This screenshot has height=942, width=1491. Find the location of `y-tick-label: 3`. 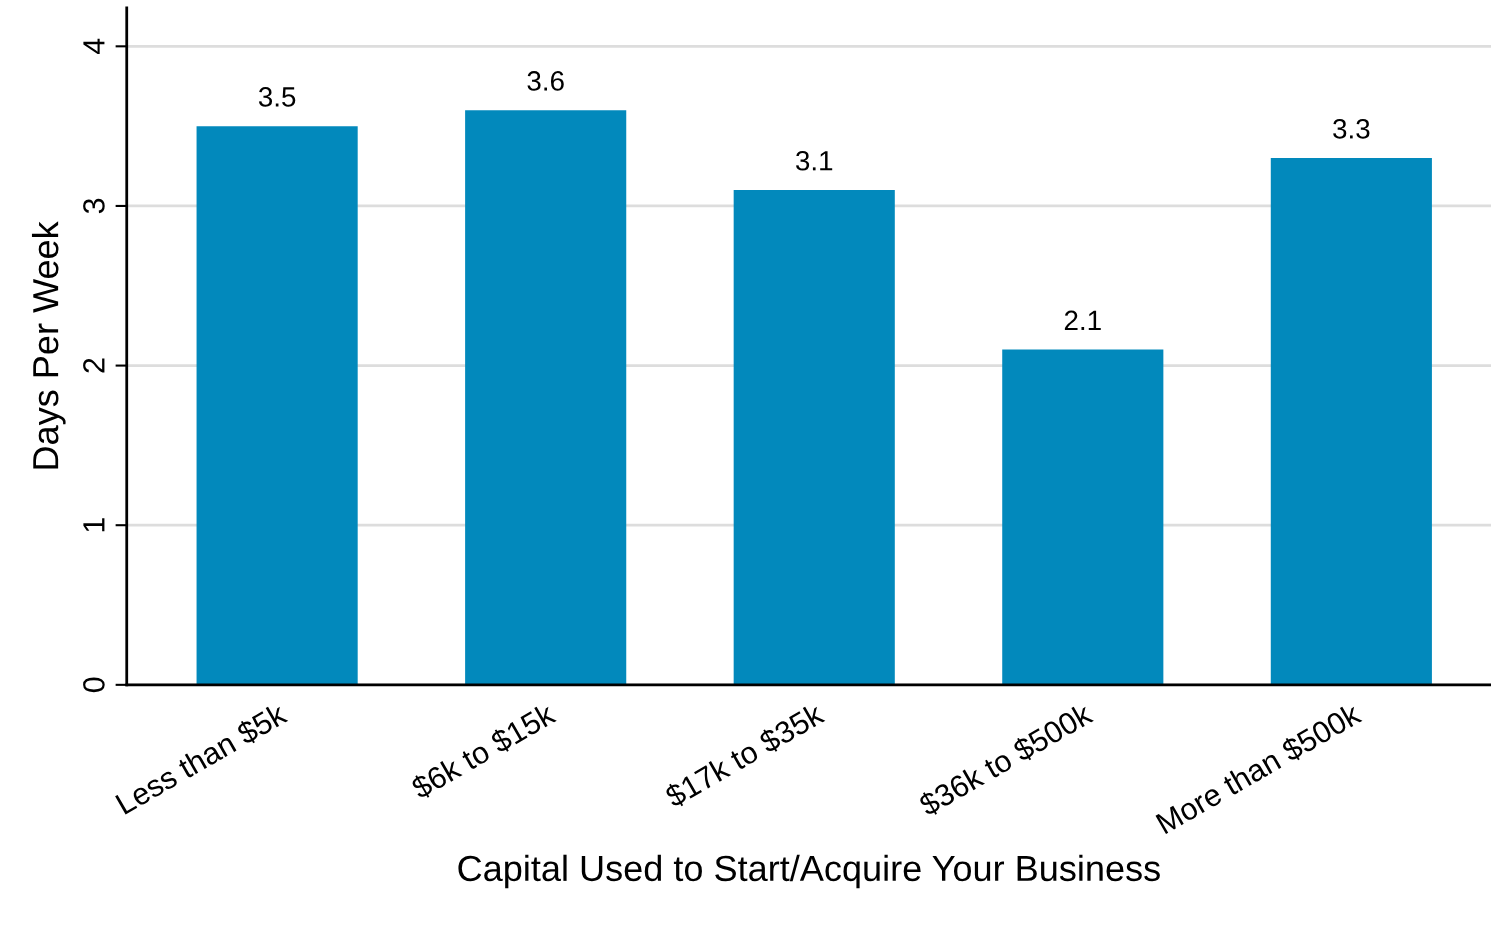

y-tick-label: 3 is located at coordinates (94, 206).